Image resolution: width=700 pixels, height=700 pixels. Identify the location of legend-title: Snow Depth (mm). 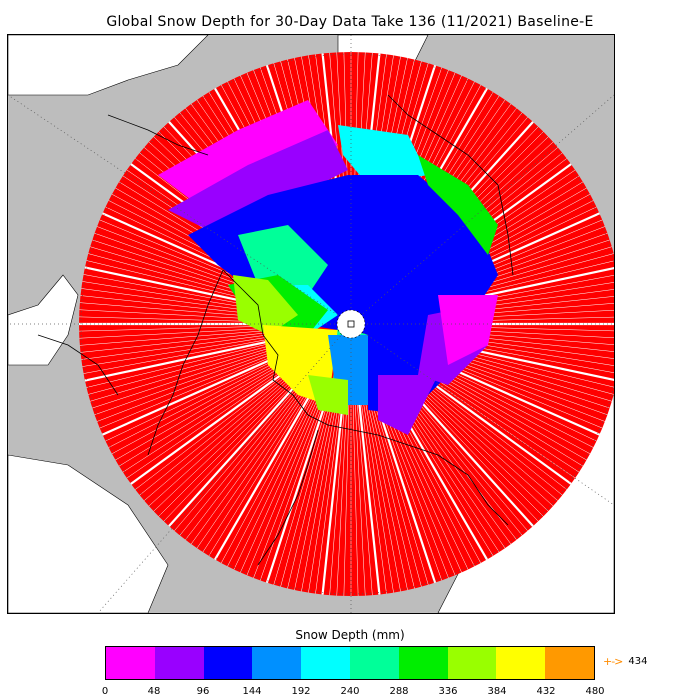
(350, 635).